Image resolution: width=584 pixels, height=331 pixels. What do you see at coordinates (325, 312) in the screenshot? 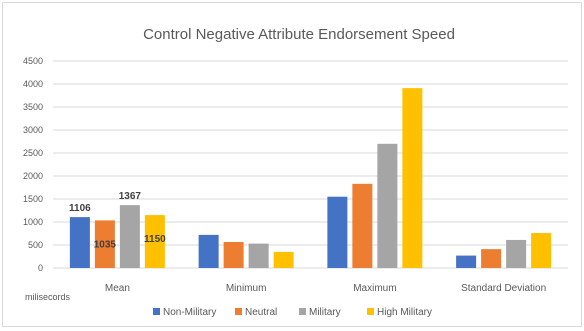
I see `legend-label: Military` at bounding box center [325, 312].